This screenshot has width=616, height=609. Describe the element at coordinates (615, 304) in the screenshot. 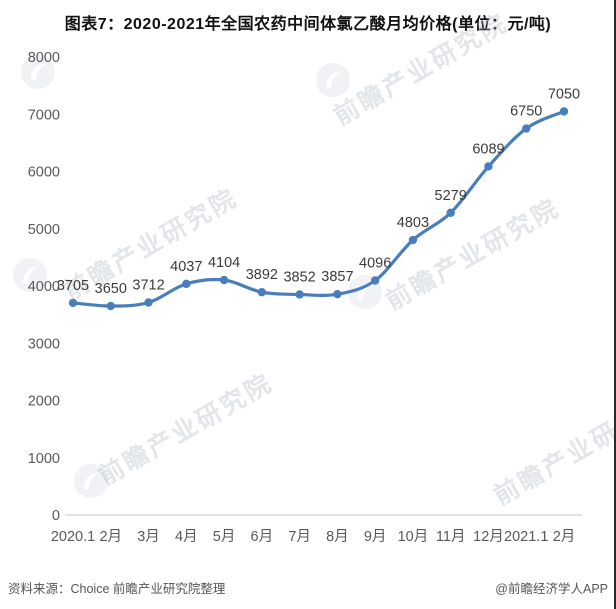

I see `right-edge-border` at that location.